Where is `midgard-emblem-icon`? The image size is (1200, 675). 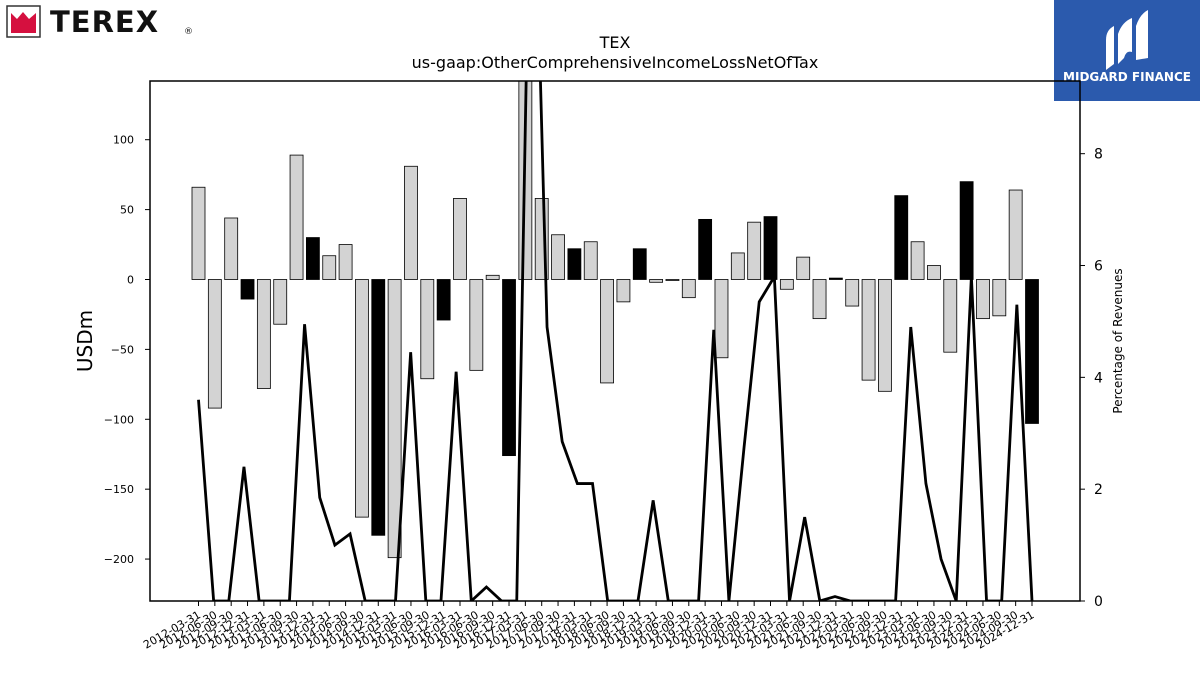
midgard-emblem-icon is located at coordinates (1127, 40).